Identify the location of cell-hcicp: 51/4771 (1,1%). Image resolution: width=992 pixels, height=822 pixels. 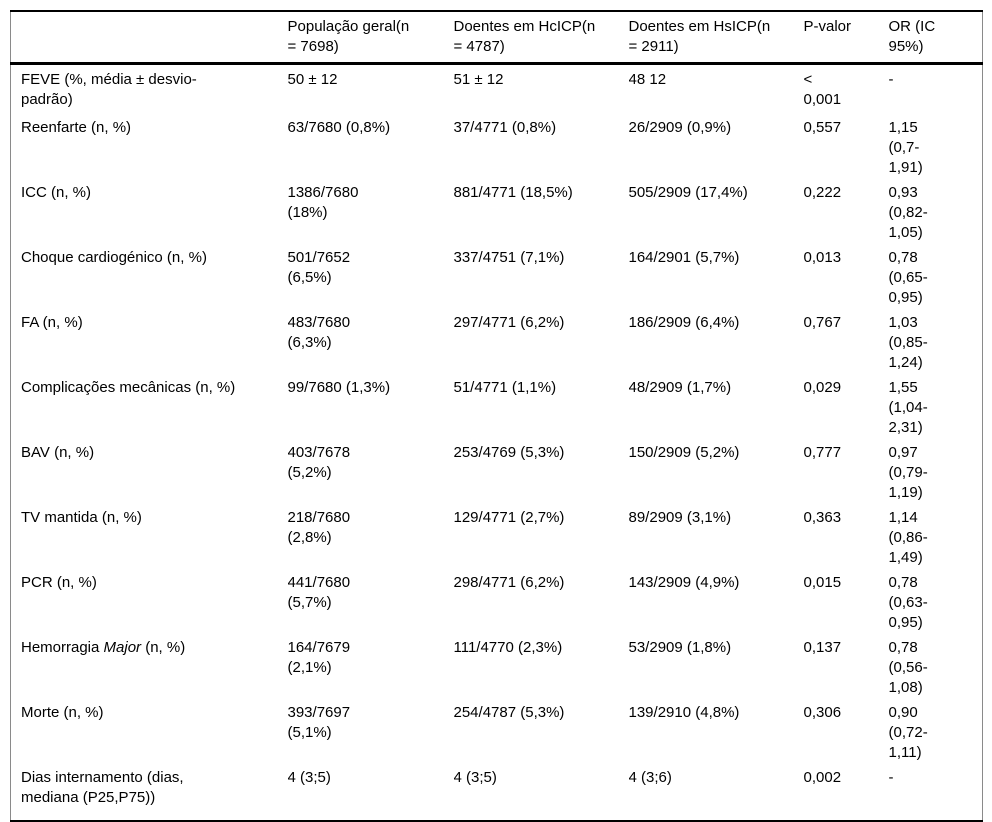
(505, 387).